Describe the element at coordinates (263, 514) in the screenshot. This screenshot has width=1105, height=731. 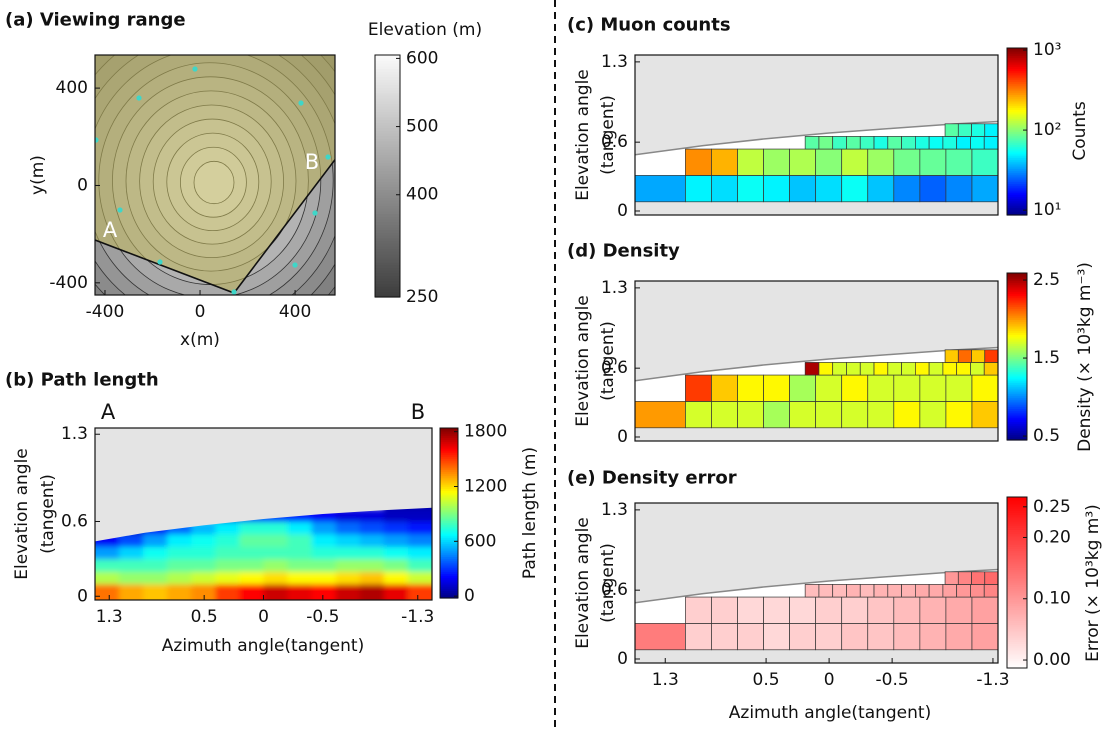
I see `plot-frame` at that location.